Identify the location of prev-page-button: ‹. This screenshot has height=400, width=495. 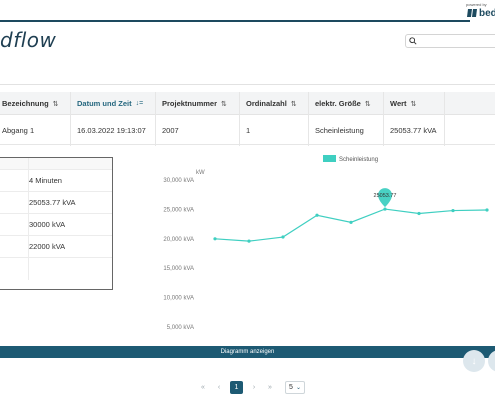
(219, 387).